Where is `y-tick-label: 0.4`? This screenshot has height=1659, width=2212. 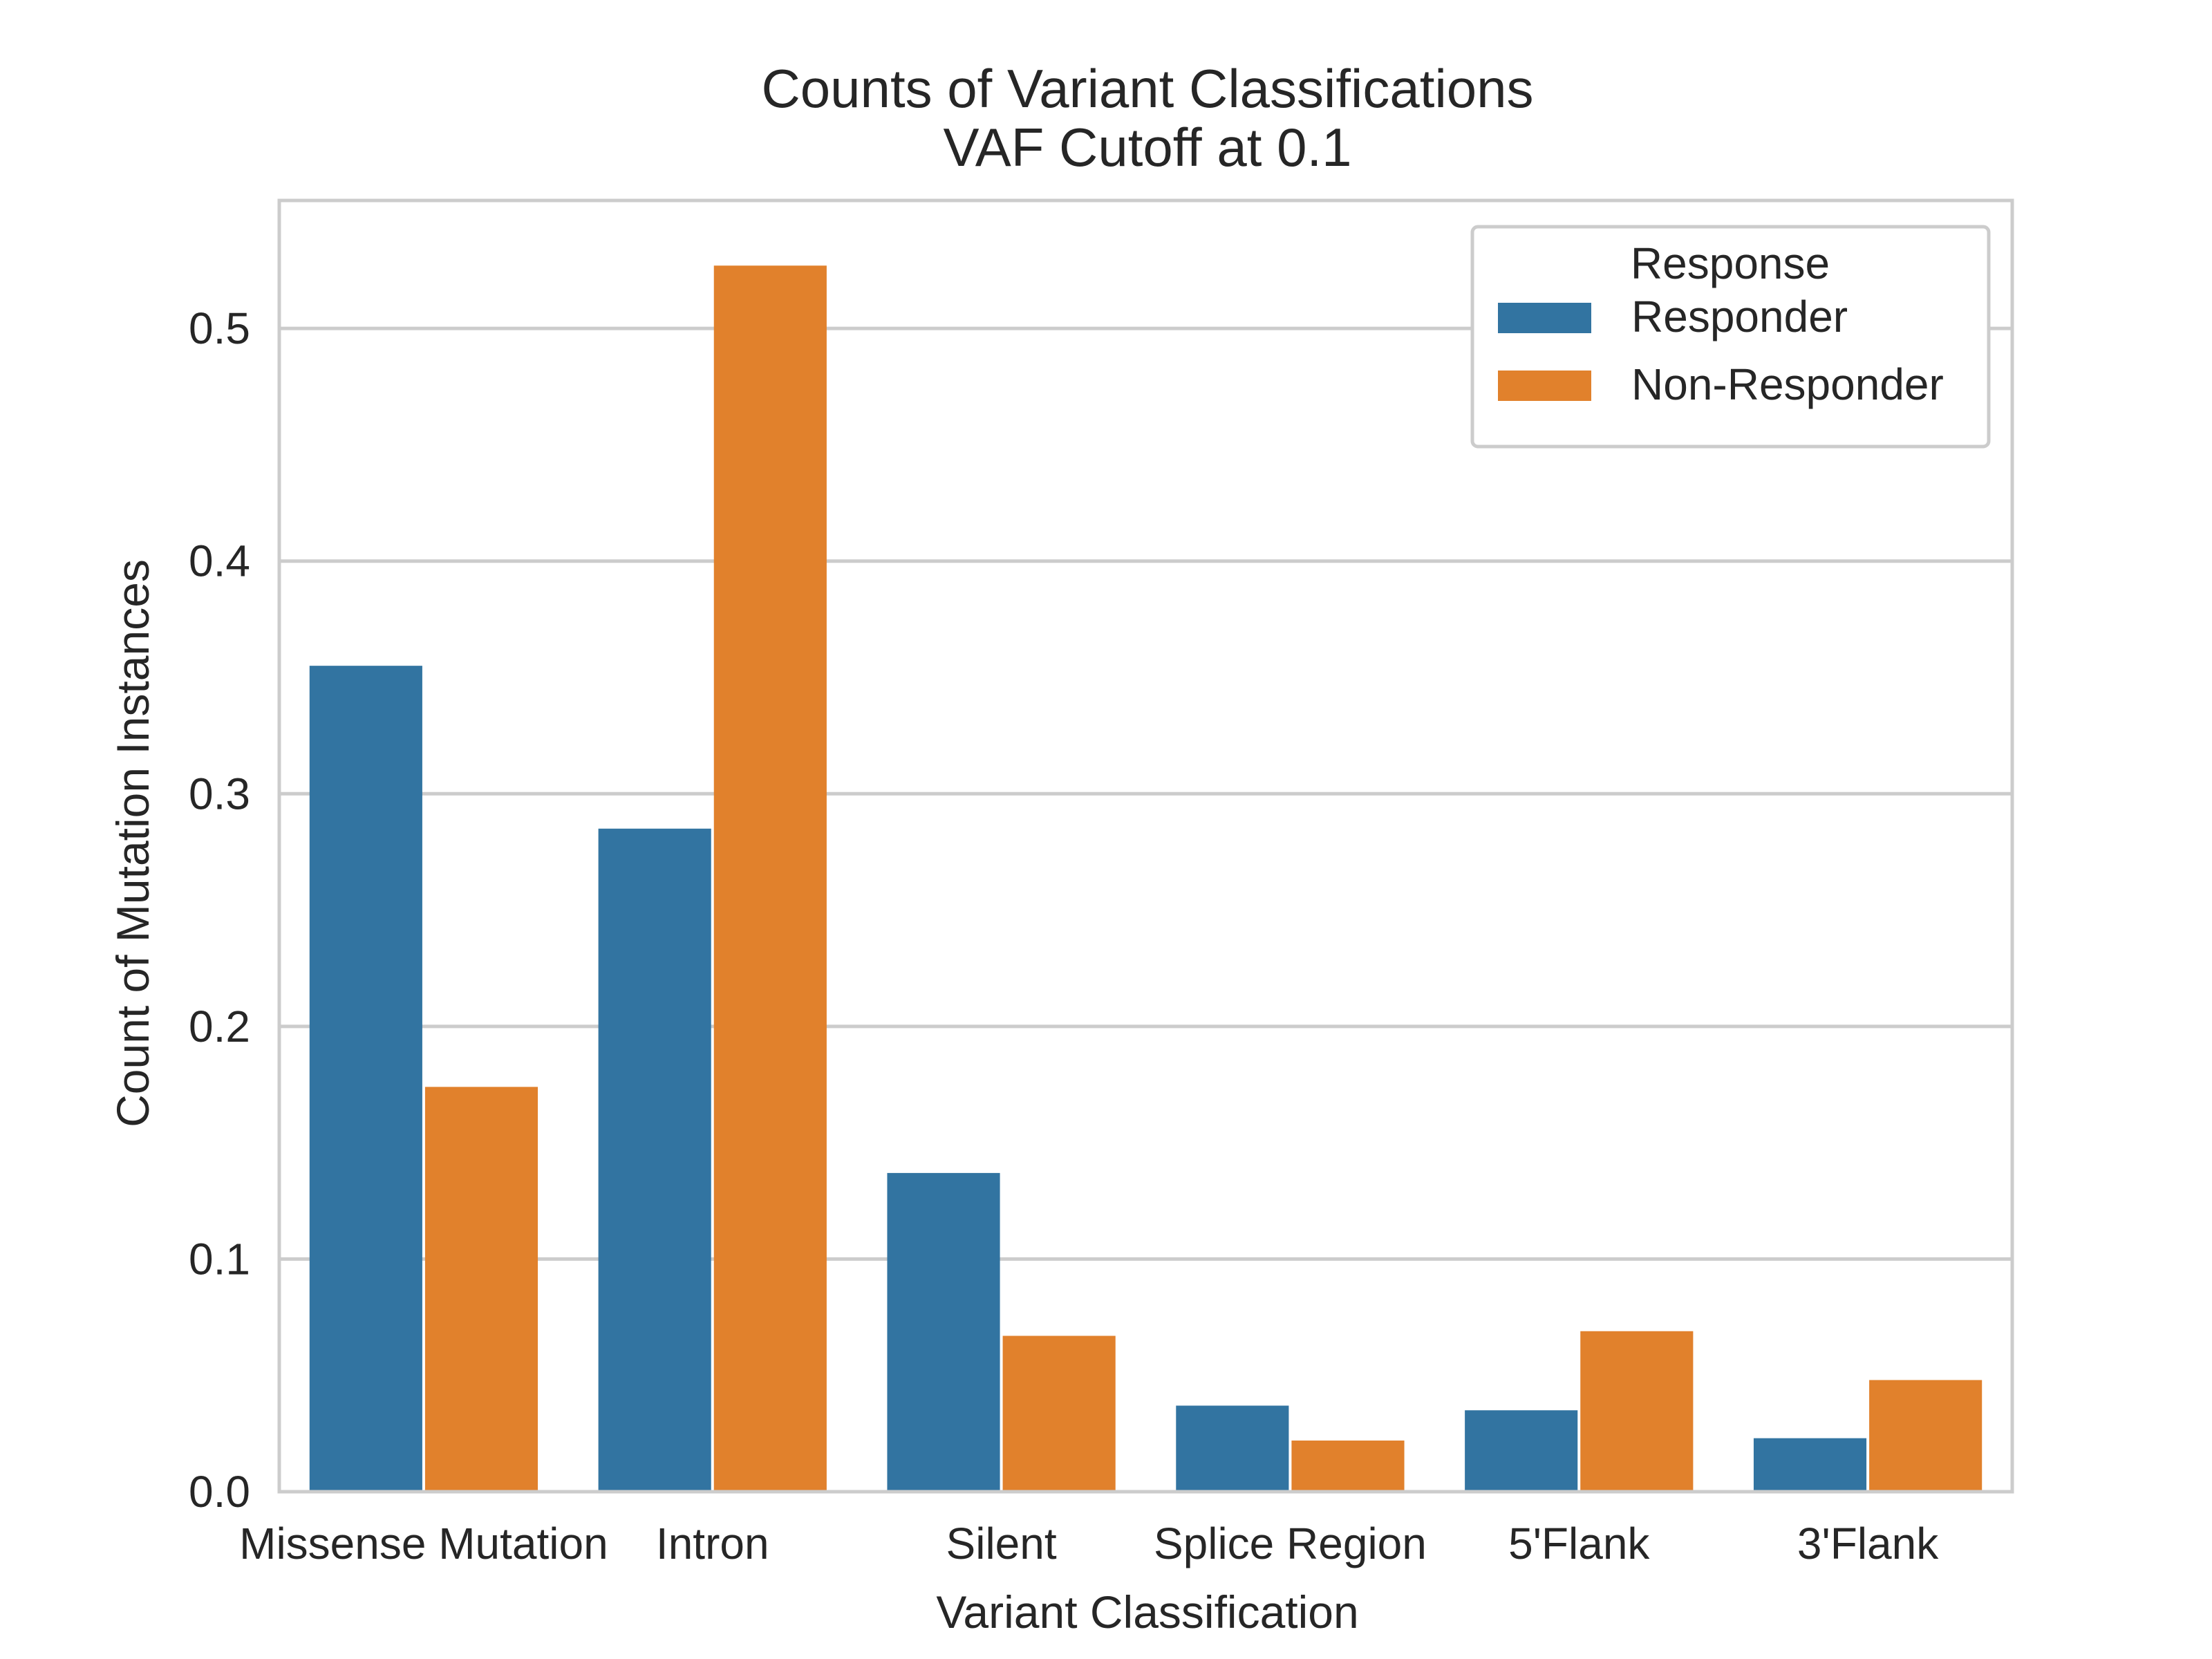
y-tick-label: 0.4 is located at coordinates (219, 561).